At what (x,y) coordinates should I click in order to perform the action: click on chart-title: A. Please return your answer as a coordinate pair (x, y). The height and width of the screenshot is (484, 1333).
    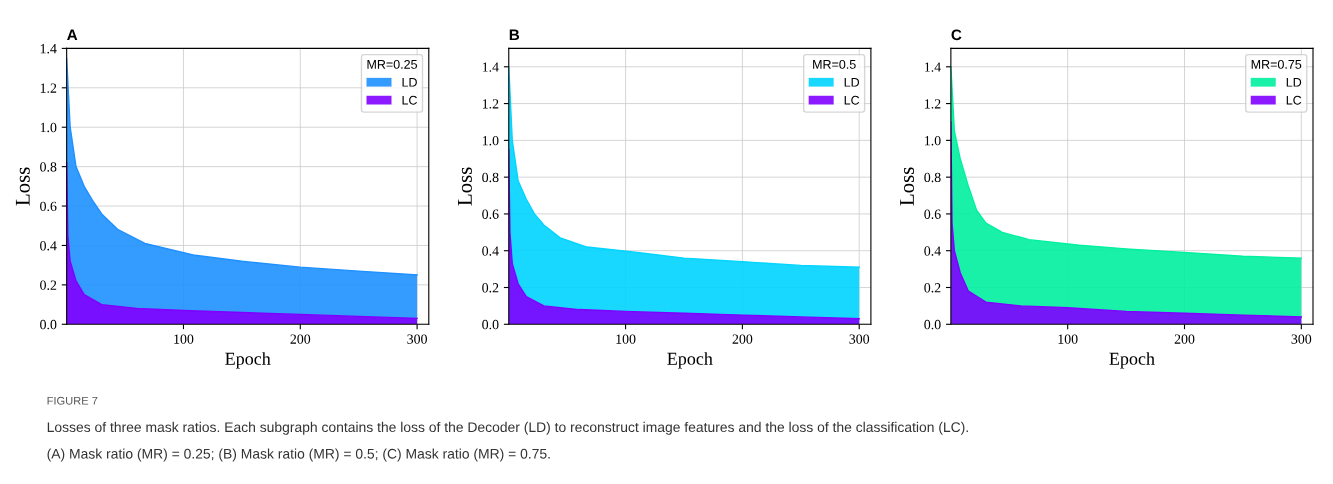
    Looking at the image, I should click on (72, 35).